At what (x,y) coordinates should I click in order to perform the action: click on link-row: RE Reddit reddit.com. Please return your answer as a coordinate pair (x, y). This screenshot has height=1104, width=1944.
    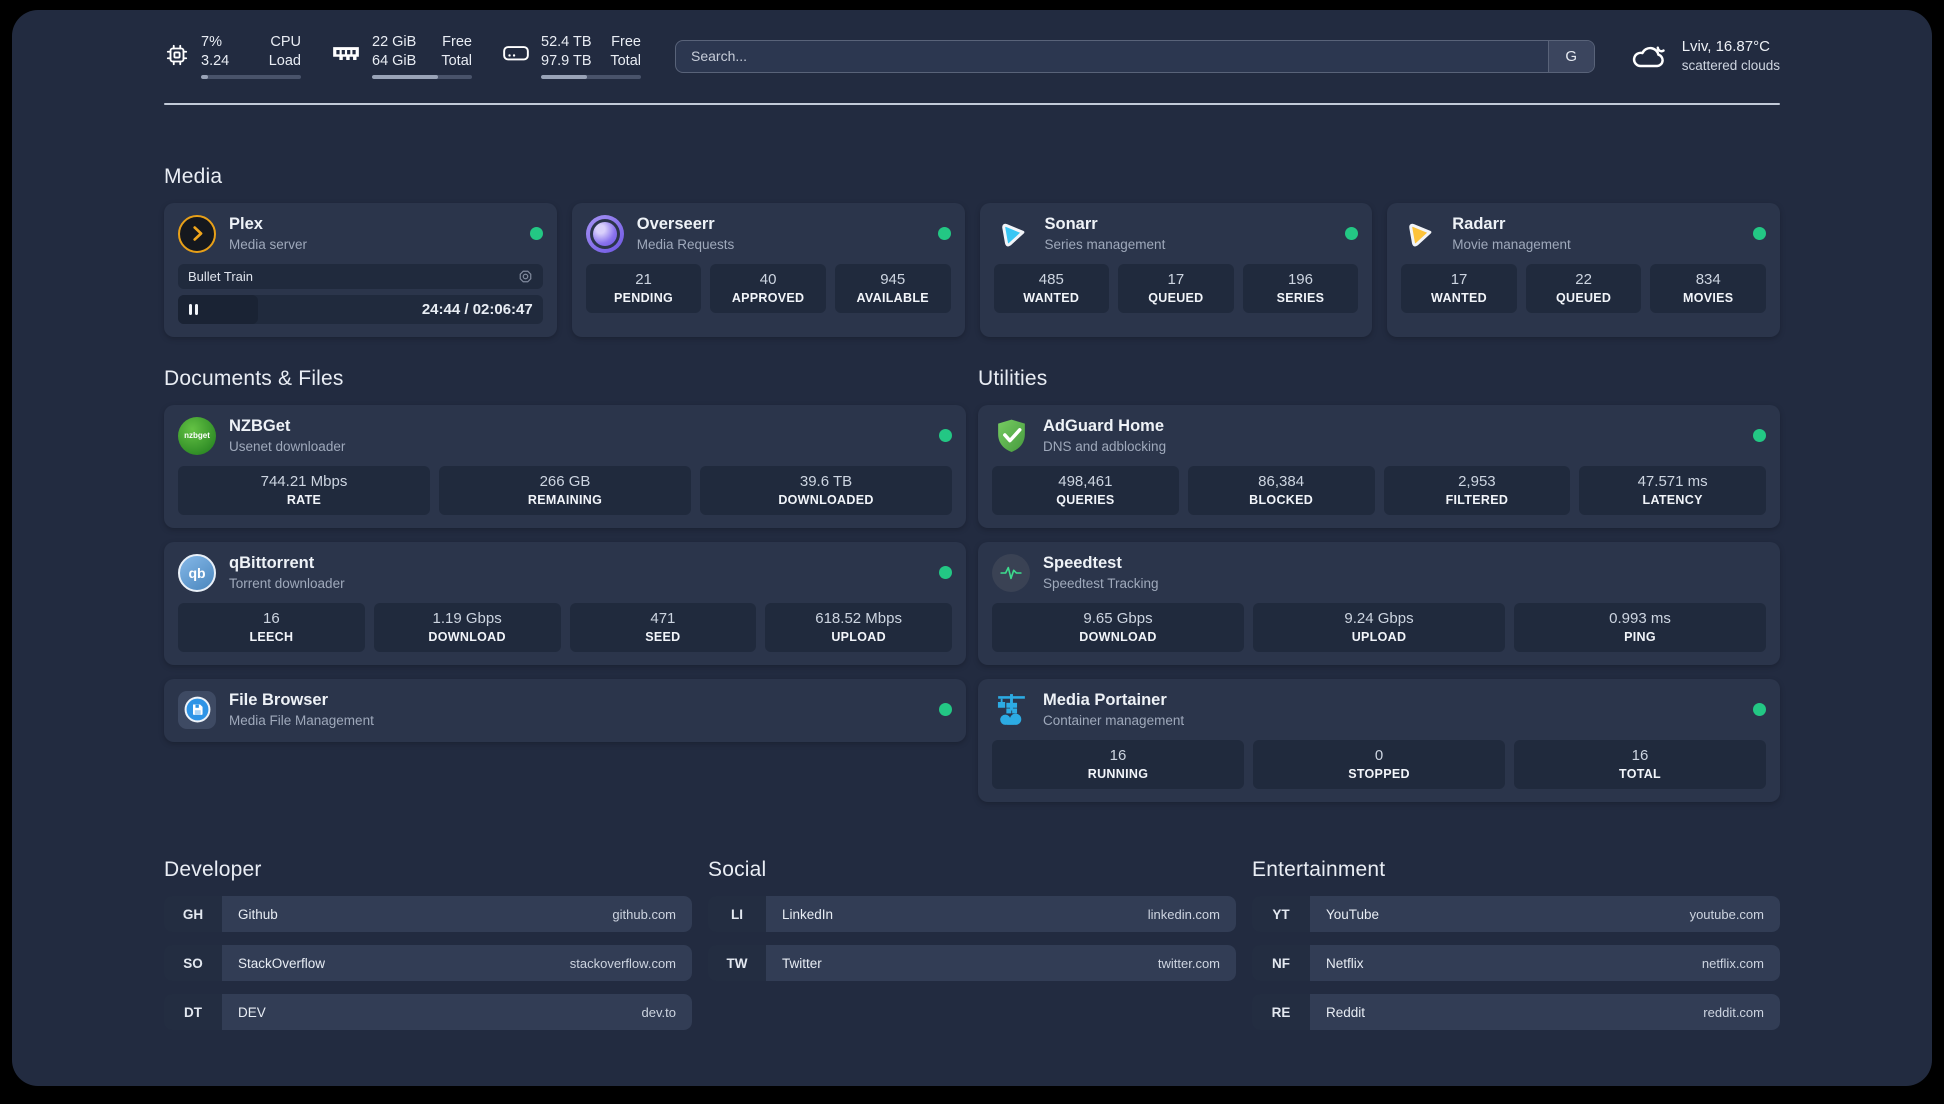
    Looking at the image, I should click on (1516, 1012).